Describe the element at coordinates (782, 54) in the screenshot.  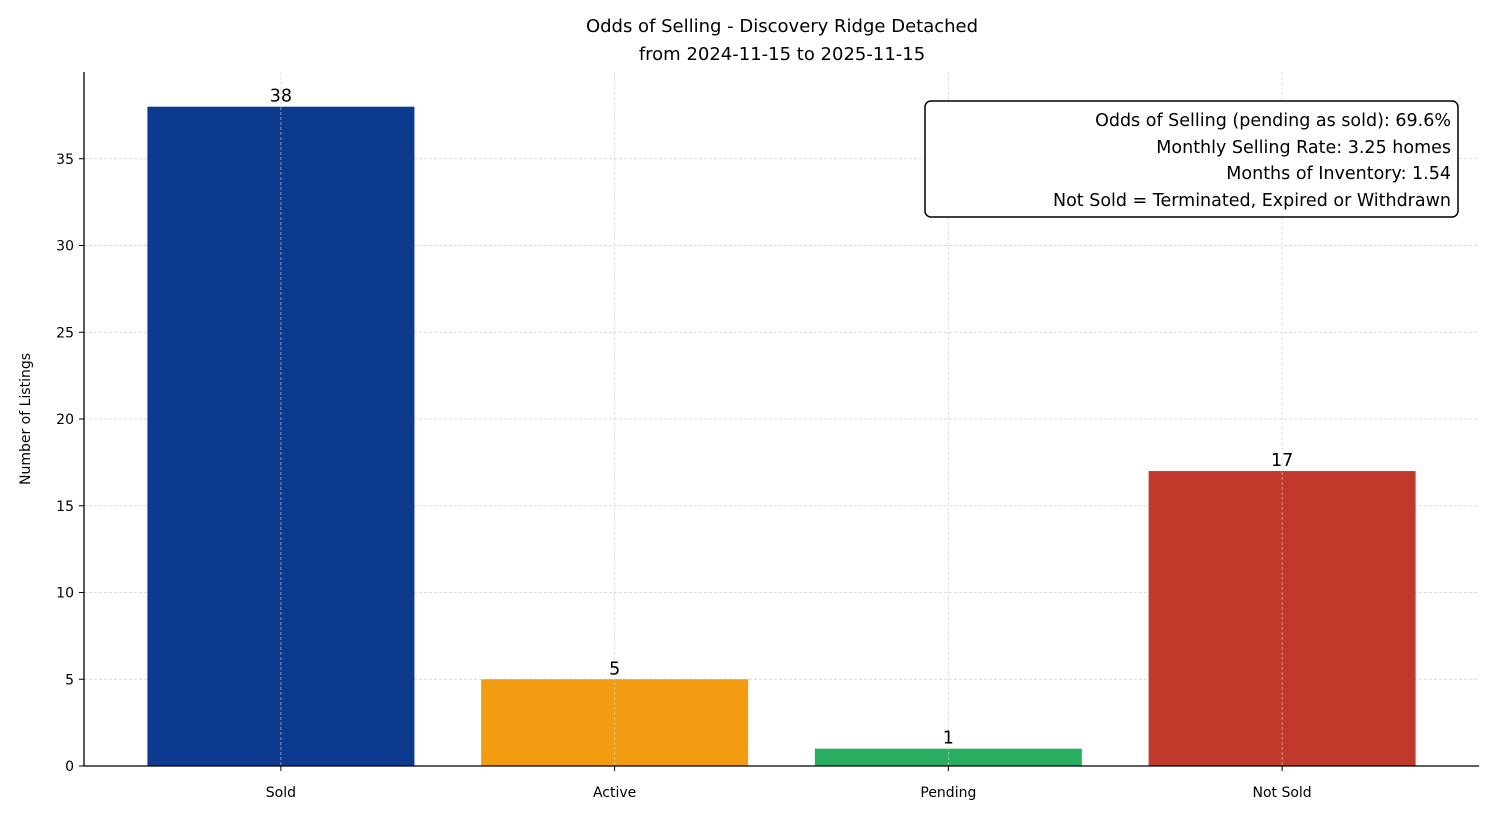
I see `chart-subtitle: from 2024-11-15 to 2025-11-15` at that location.